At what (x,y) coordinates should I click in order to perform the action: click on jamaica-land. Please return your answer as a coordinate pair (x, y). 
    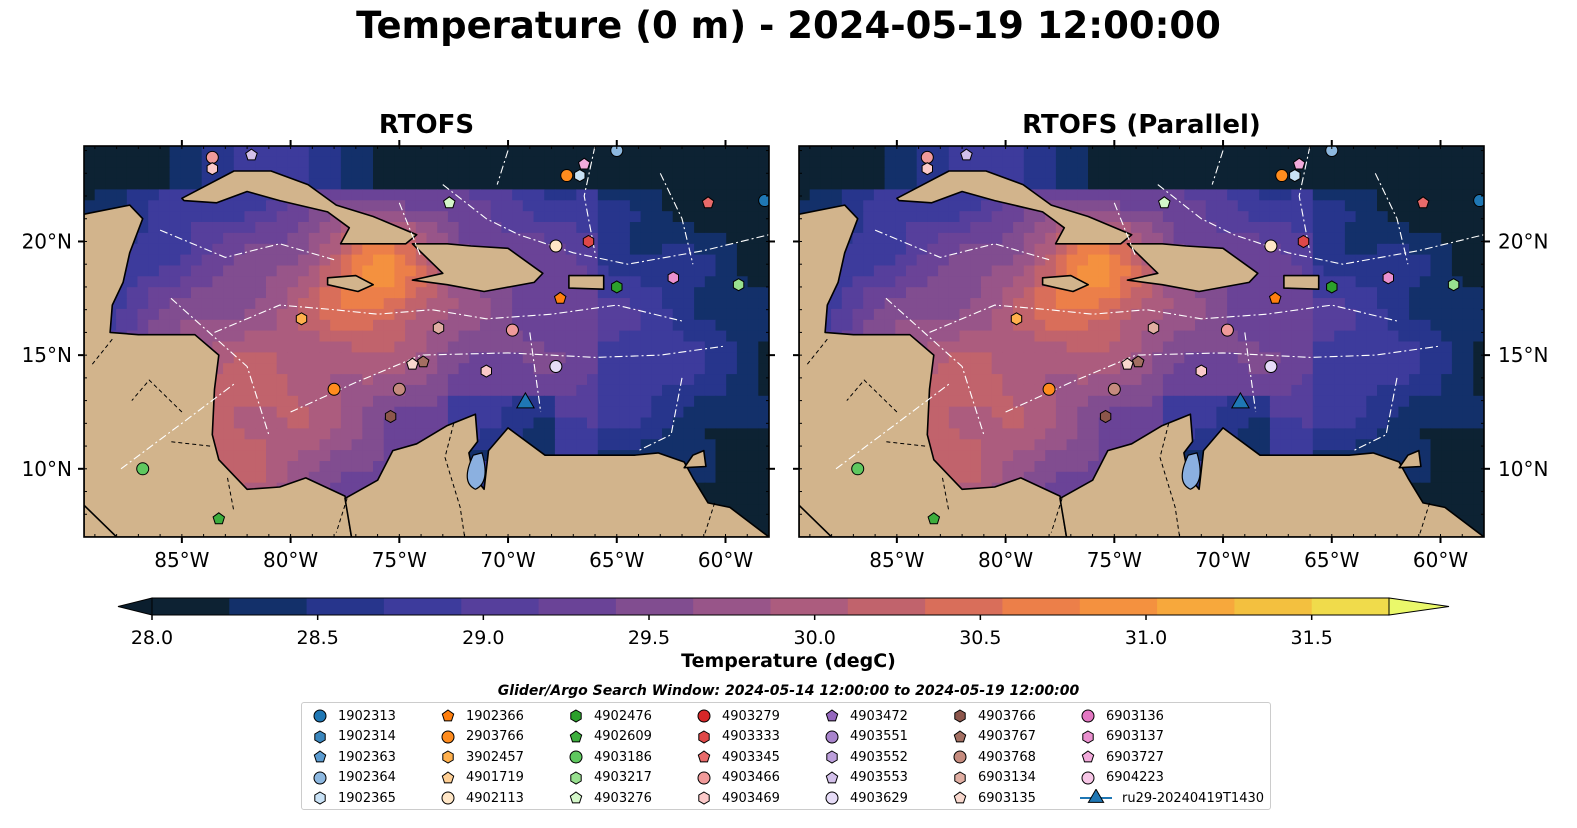
    Looking at the image, I should click on (350, 283).